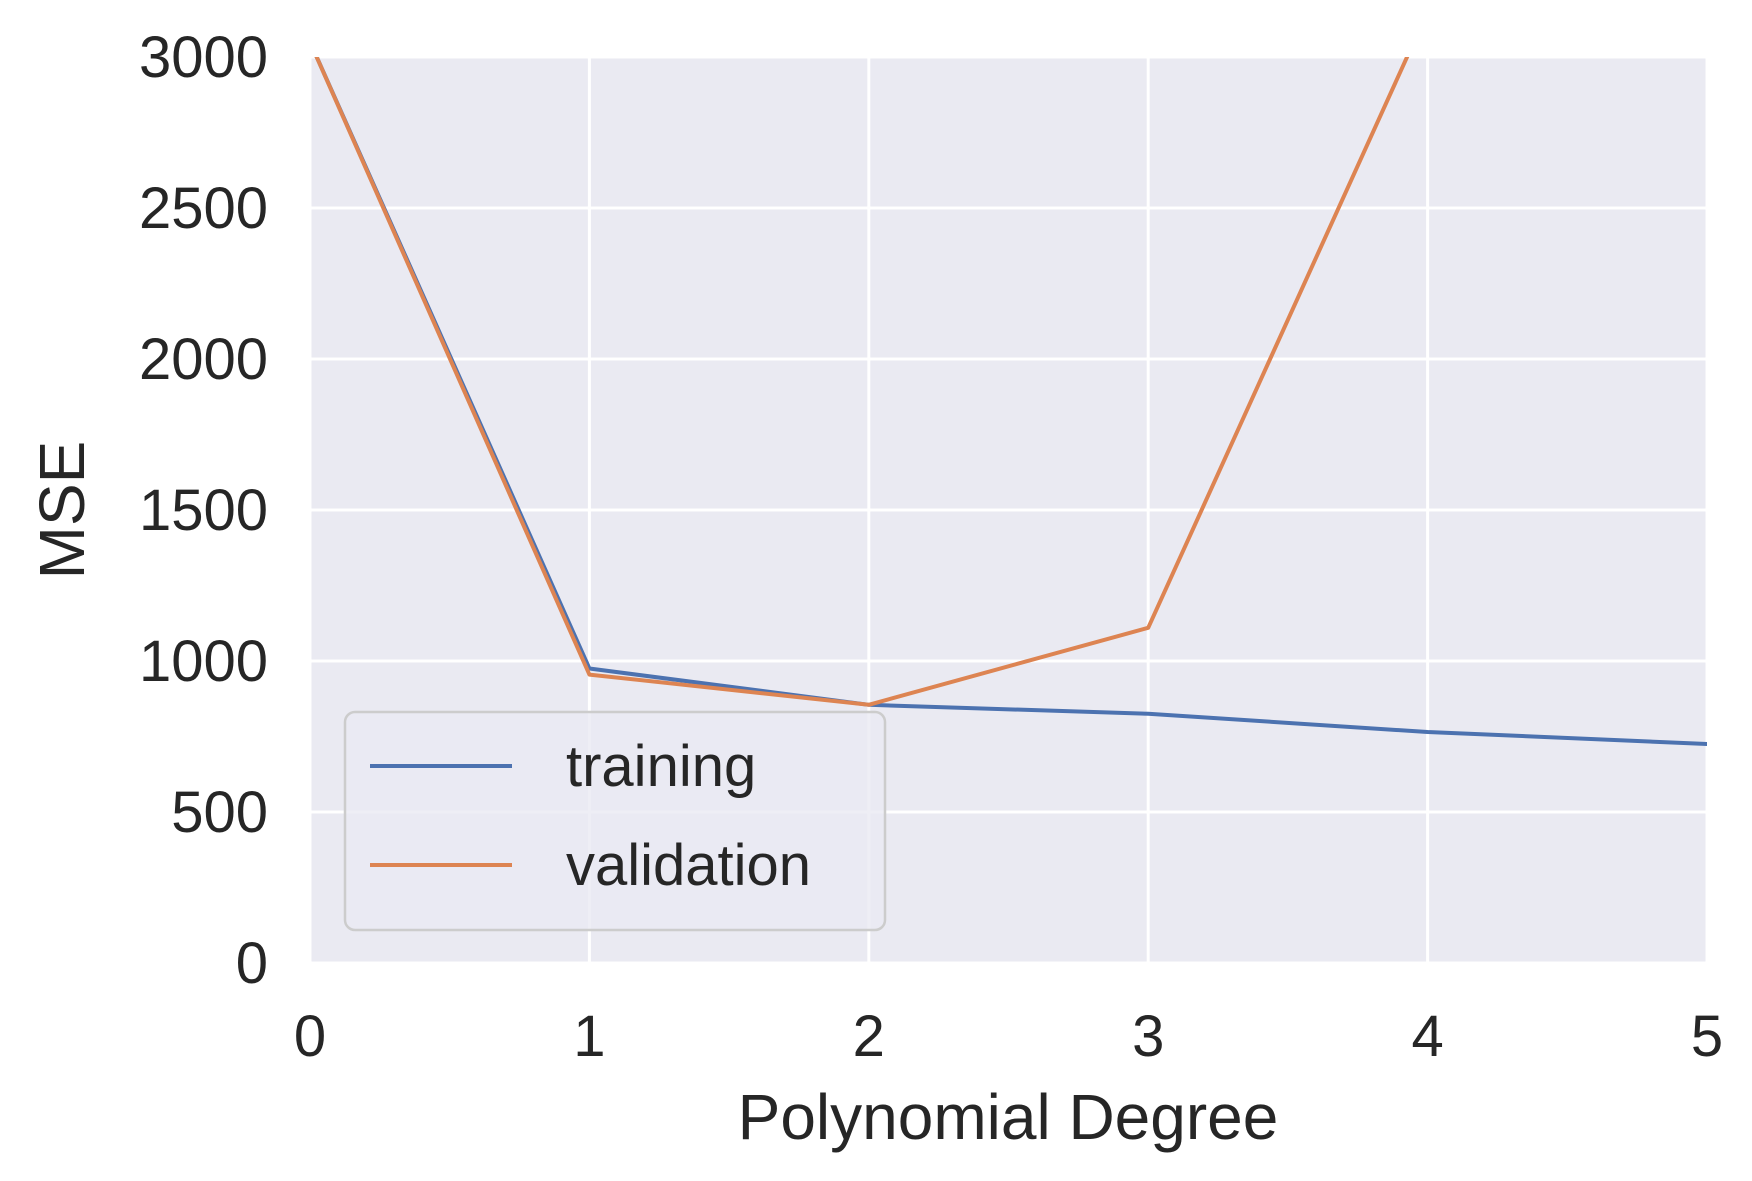 This screenshot has width=1752, height=1181. Describe the element at coordinates (219, 812) in the screenshot. I see `y-tick-label: 500` at that location.